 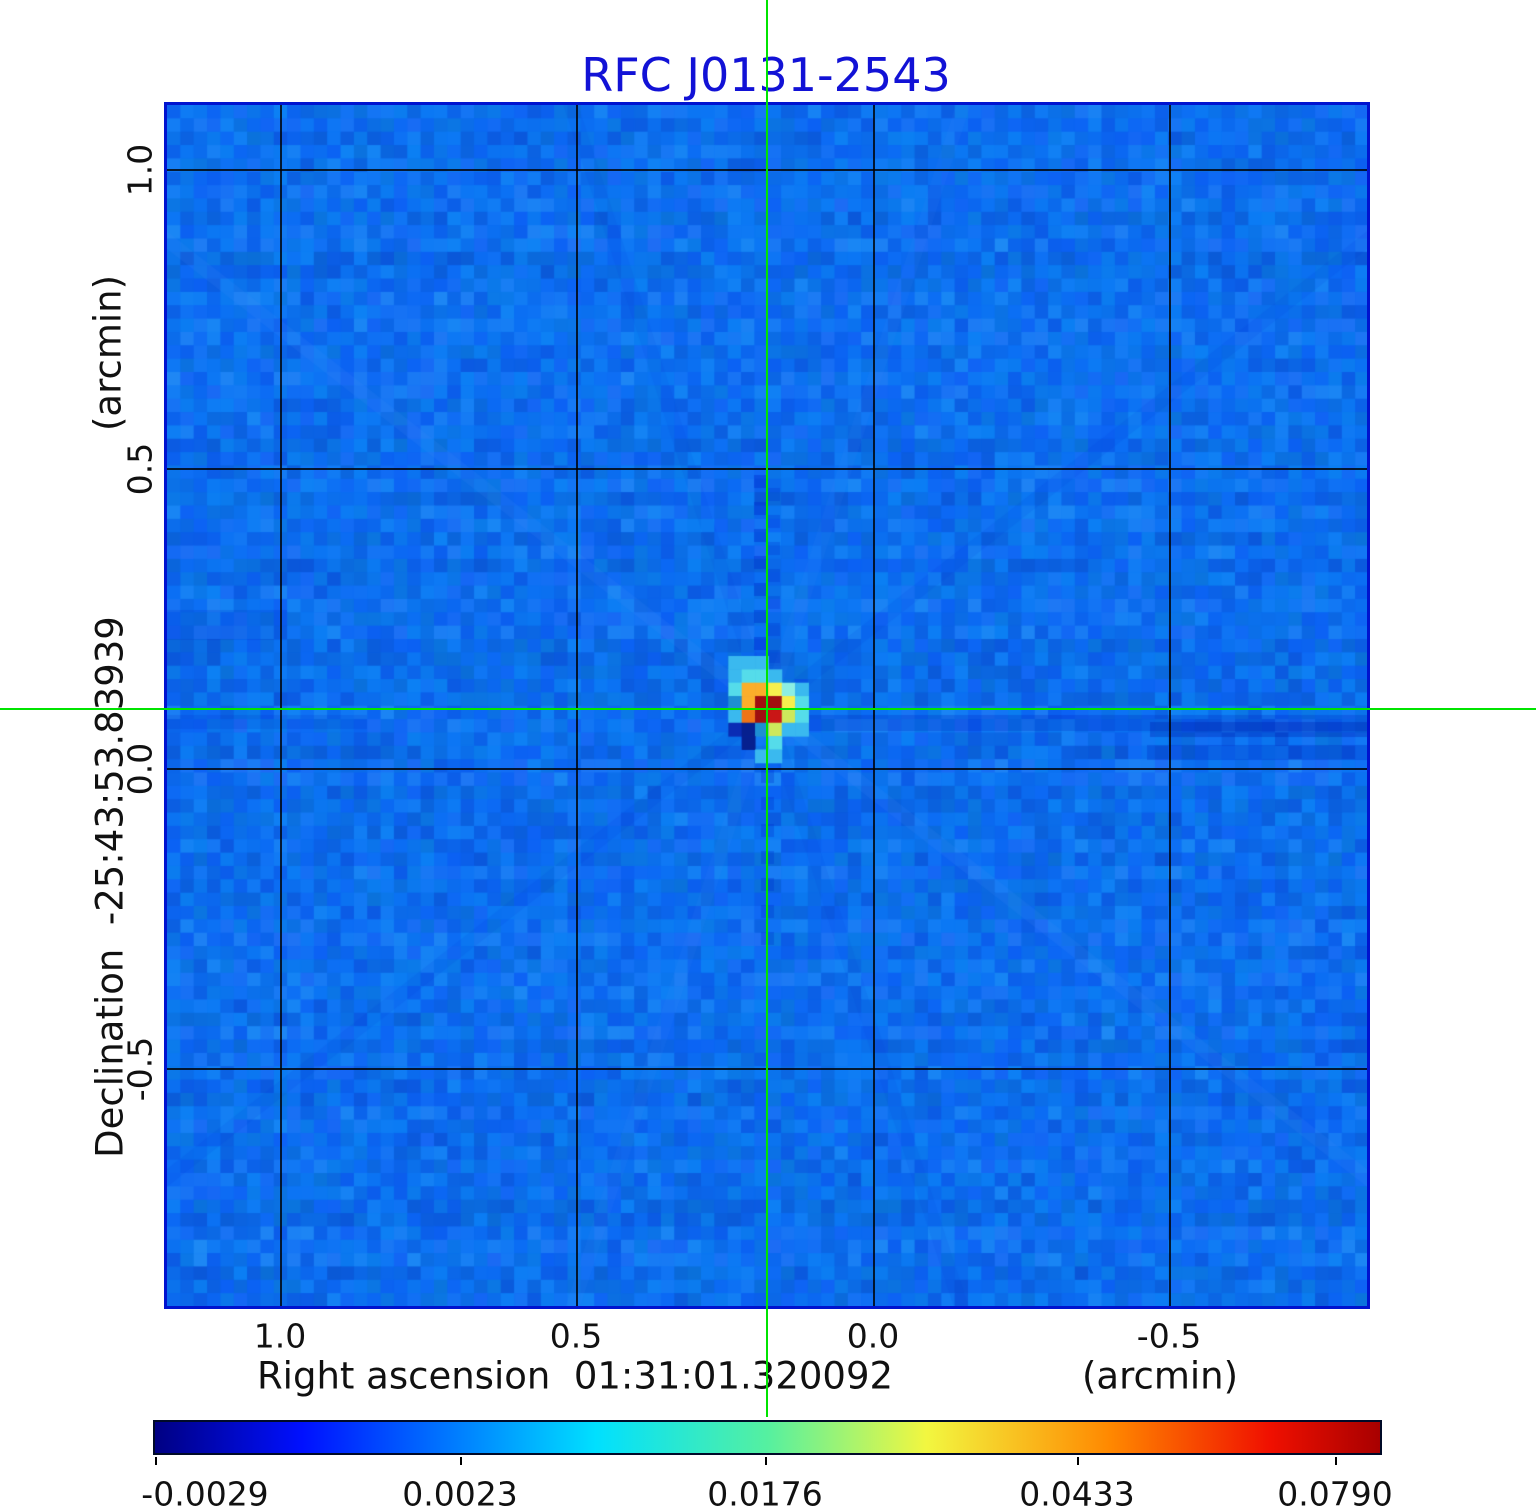 I want to click on x-tick-1.0: 1.0, so click(x=280, y=1336).